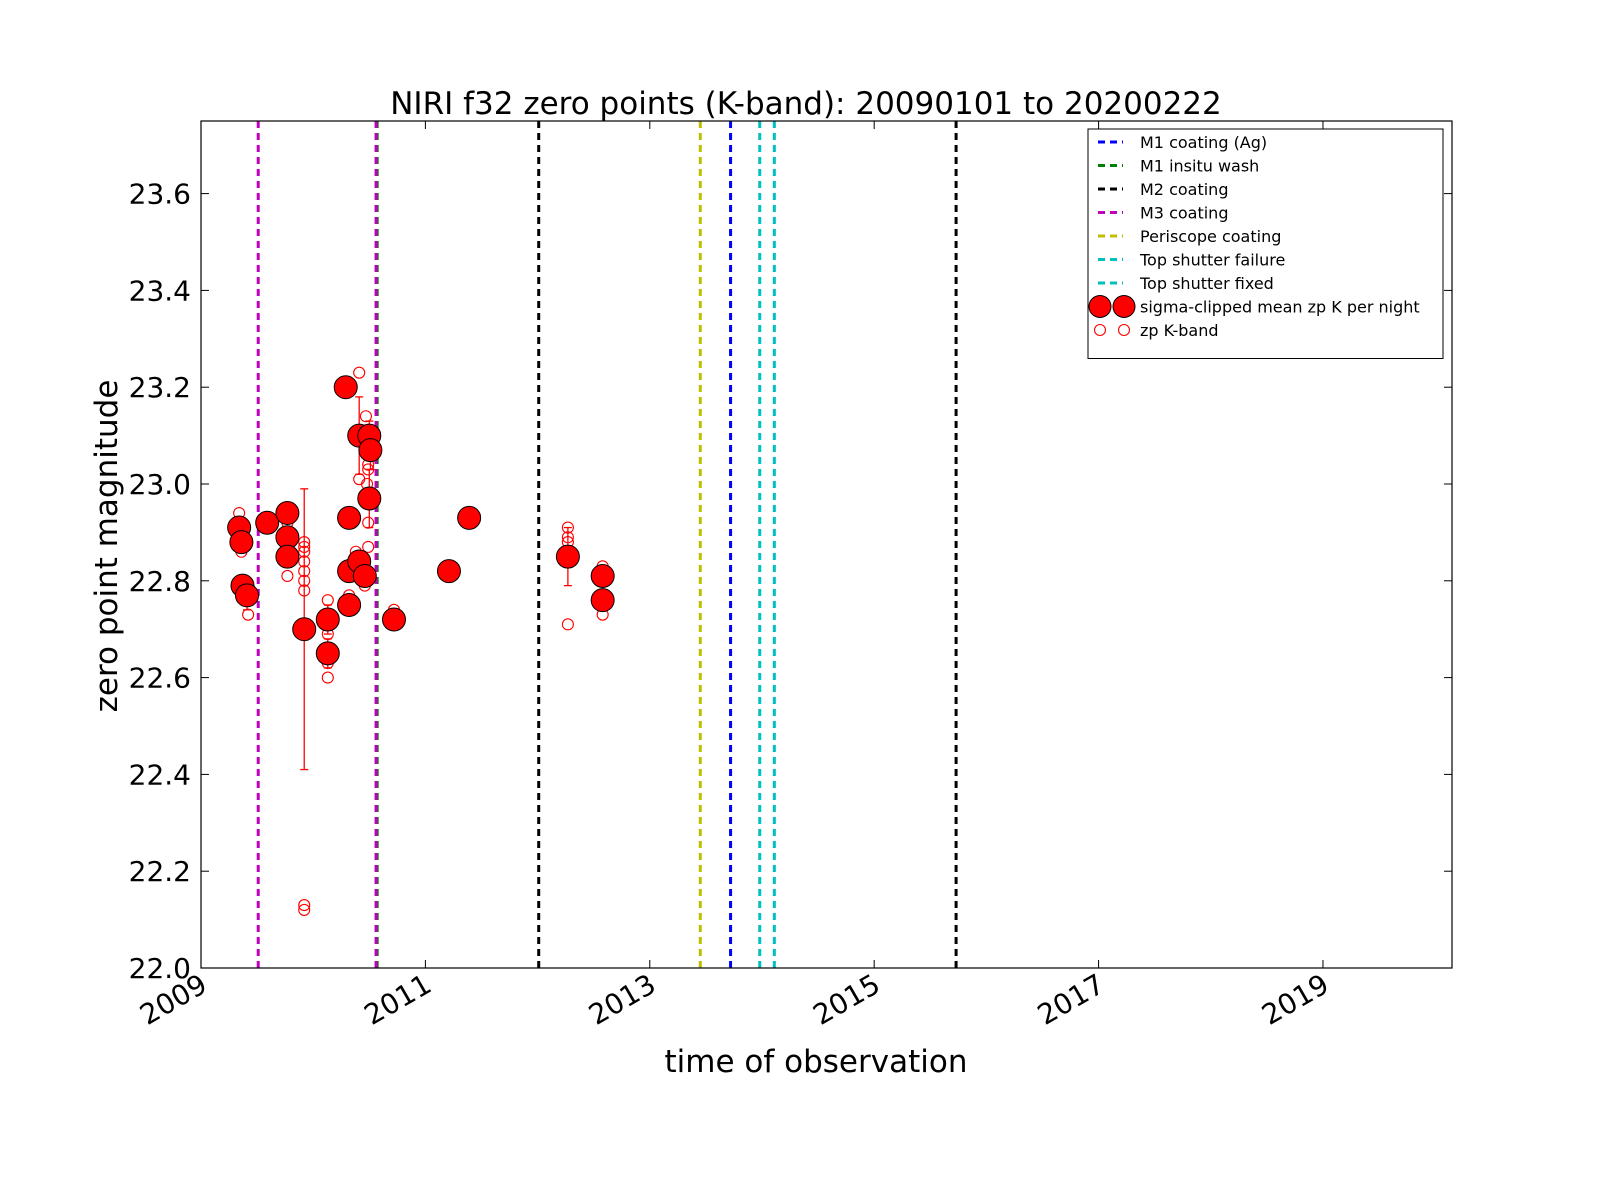 The image size is (1600, 1200). I want to click on legend-label: M2 coating, so click(1184, 189).